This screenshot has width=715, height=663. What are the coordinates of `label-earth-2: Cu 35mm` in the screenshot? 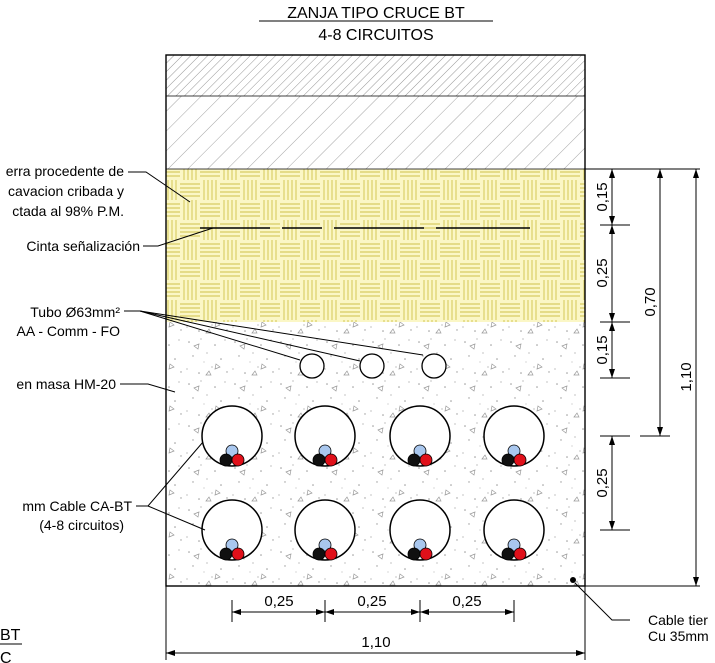 It's located at (678, 636).